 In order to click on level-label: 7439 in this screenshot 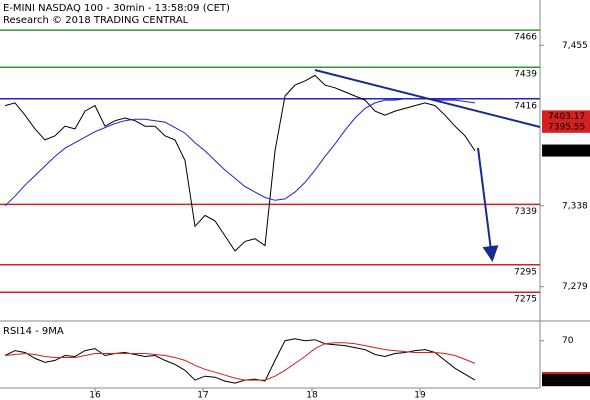, I will do `click(525, 75)`.